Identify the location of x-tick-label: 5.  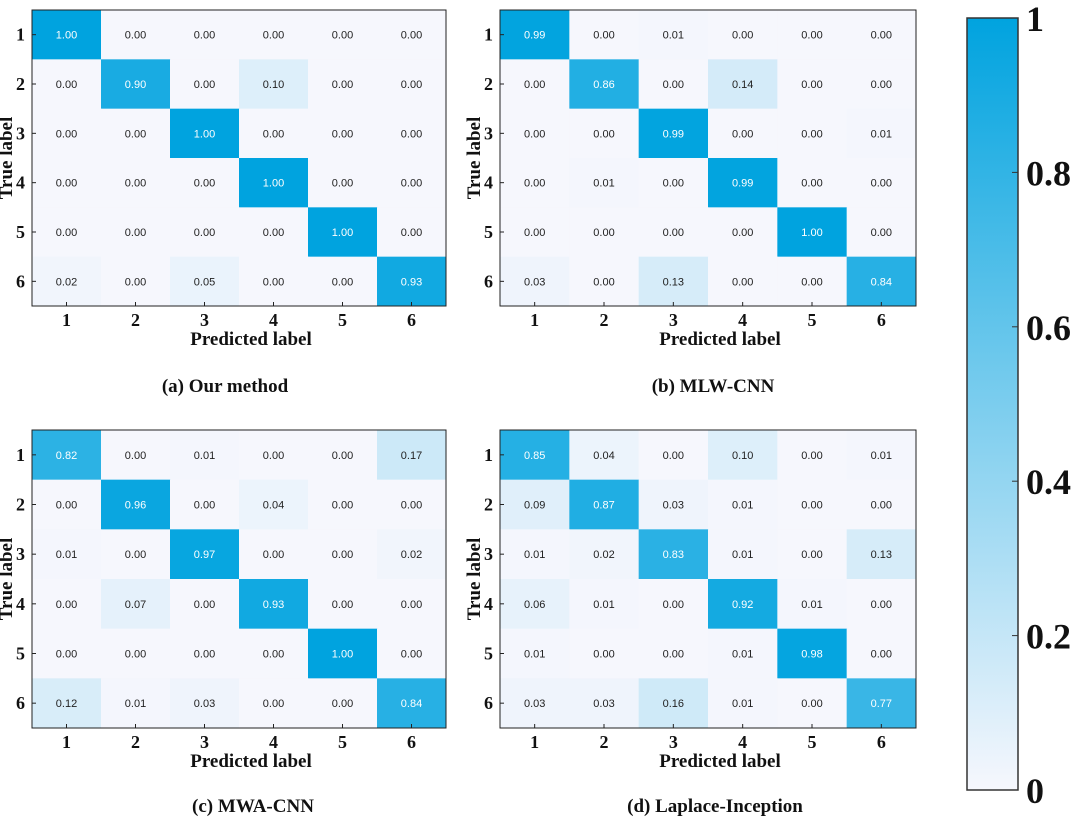
(812, 320).